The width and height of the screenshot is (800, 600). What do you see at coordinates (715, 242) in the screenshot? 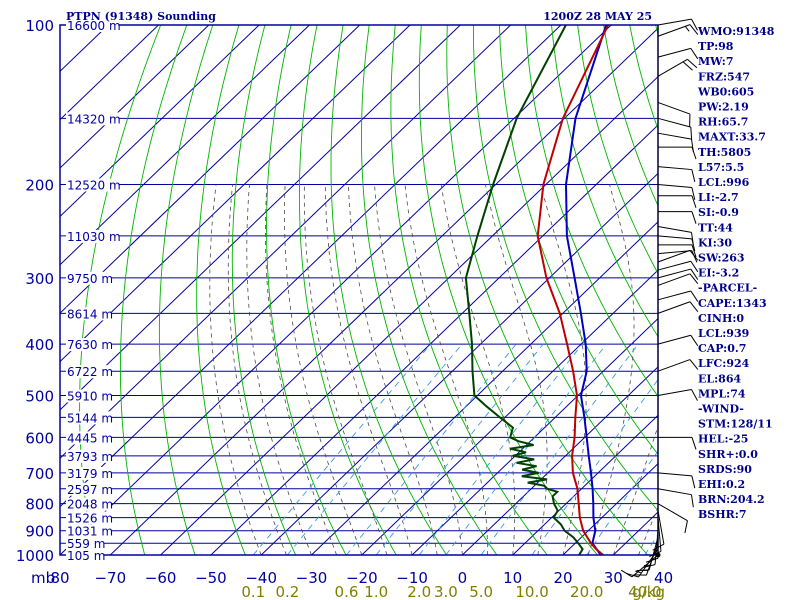
I see `index-entry: KI:30` at bounding box center [715, 242].